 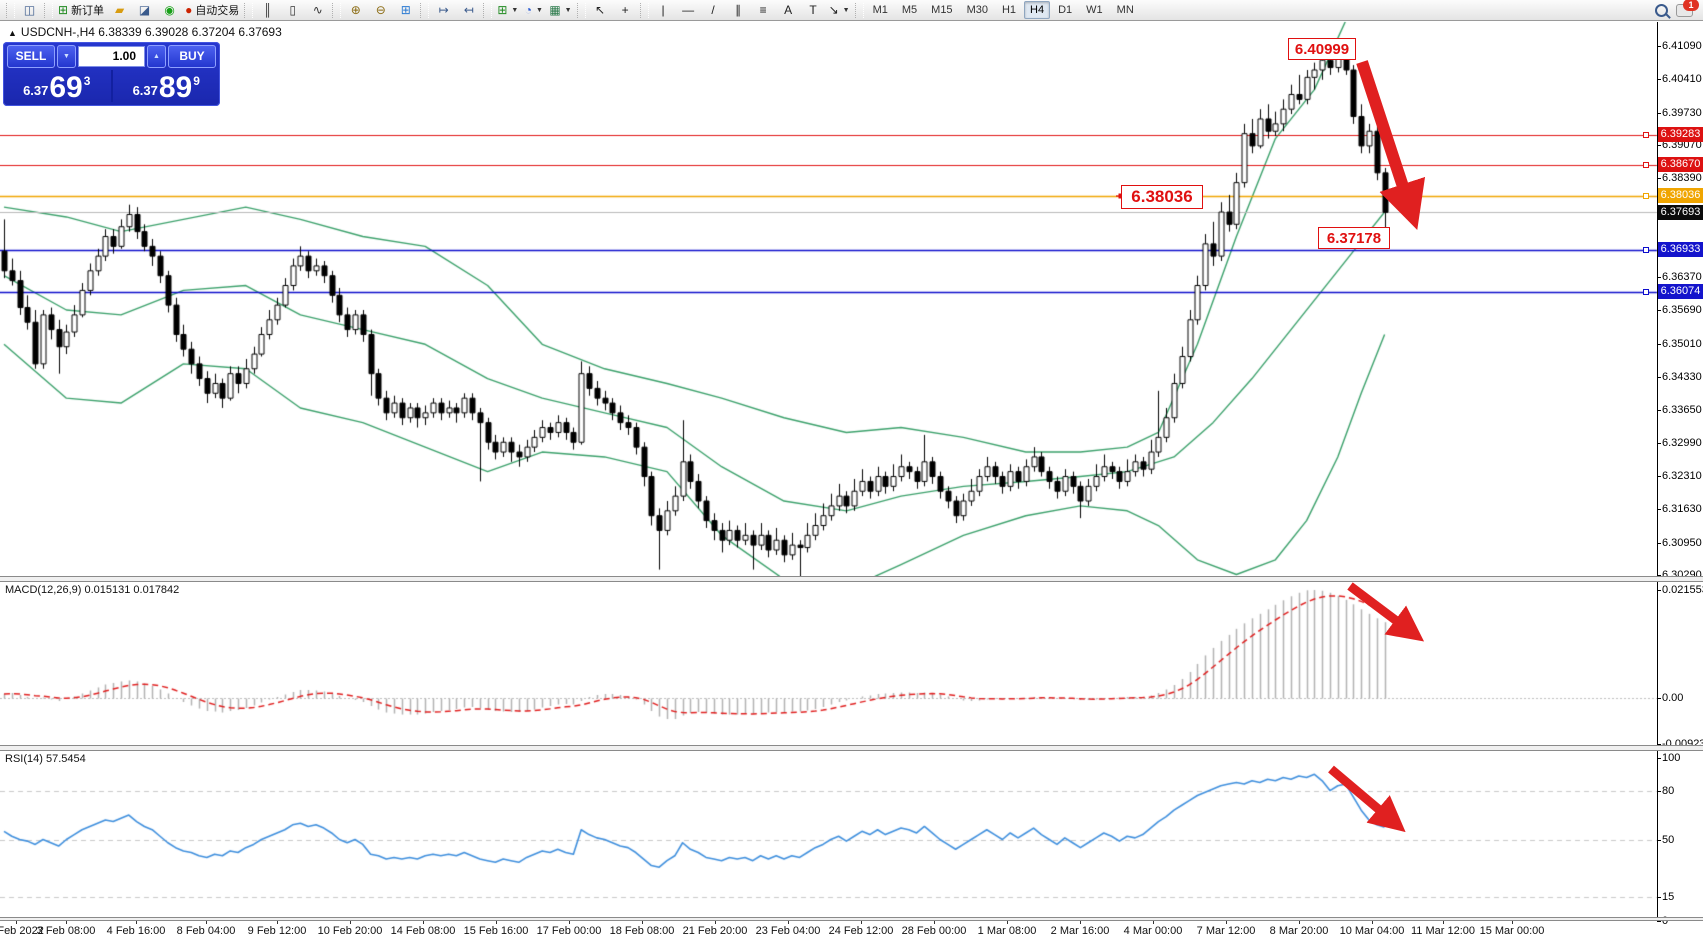 What do you see at coordinates (1682, 310) in the screenshot?
I see `price-axis-tick-label: 6.35690` at bounding box center [1682, 310].